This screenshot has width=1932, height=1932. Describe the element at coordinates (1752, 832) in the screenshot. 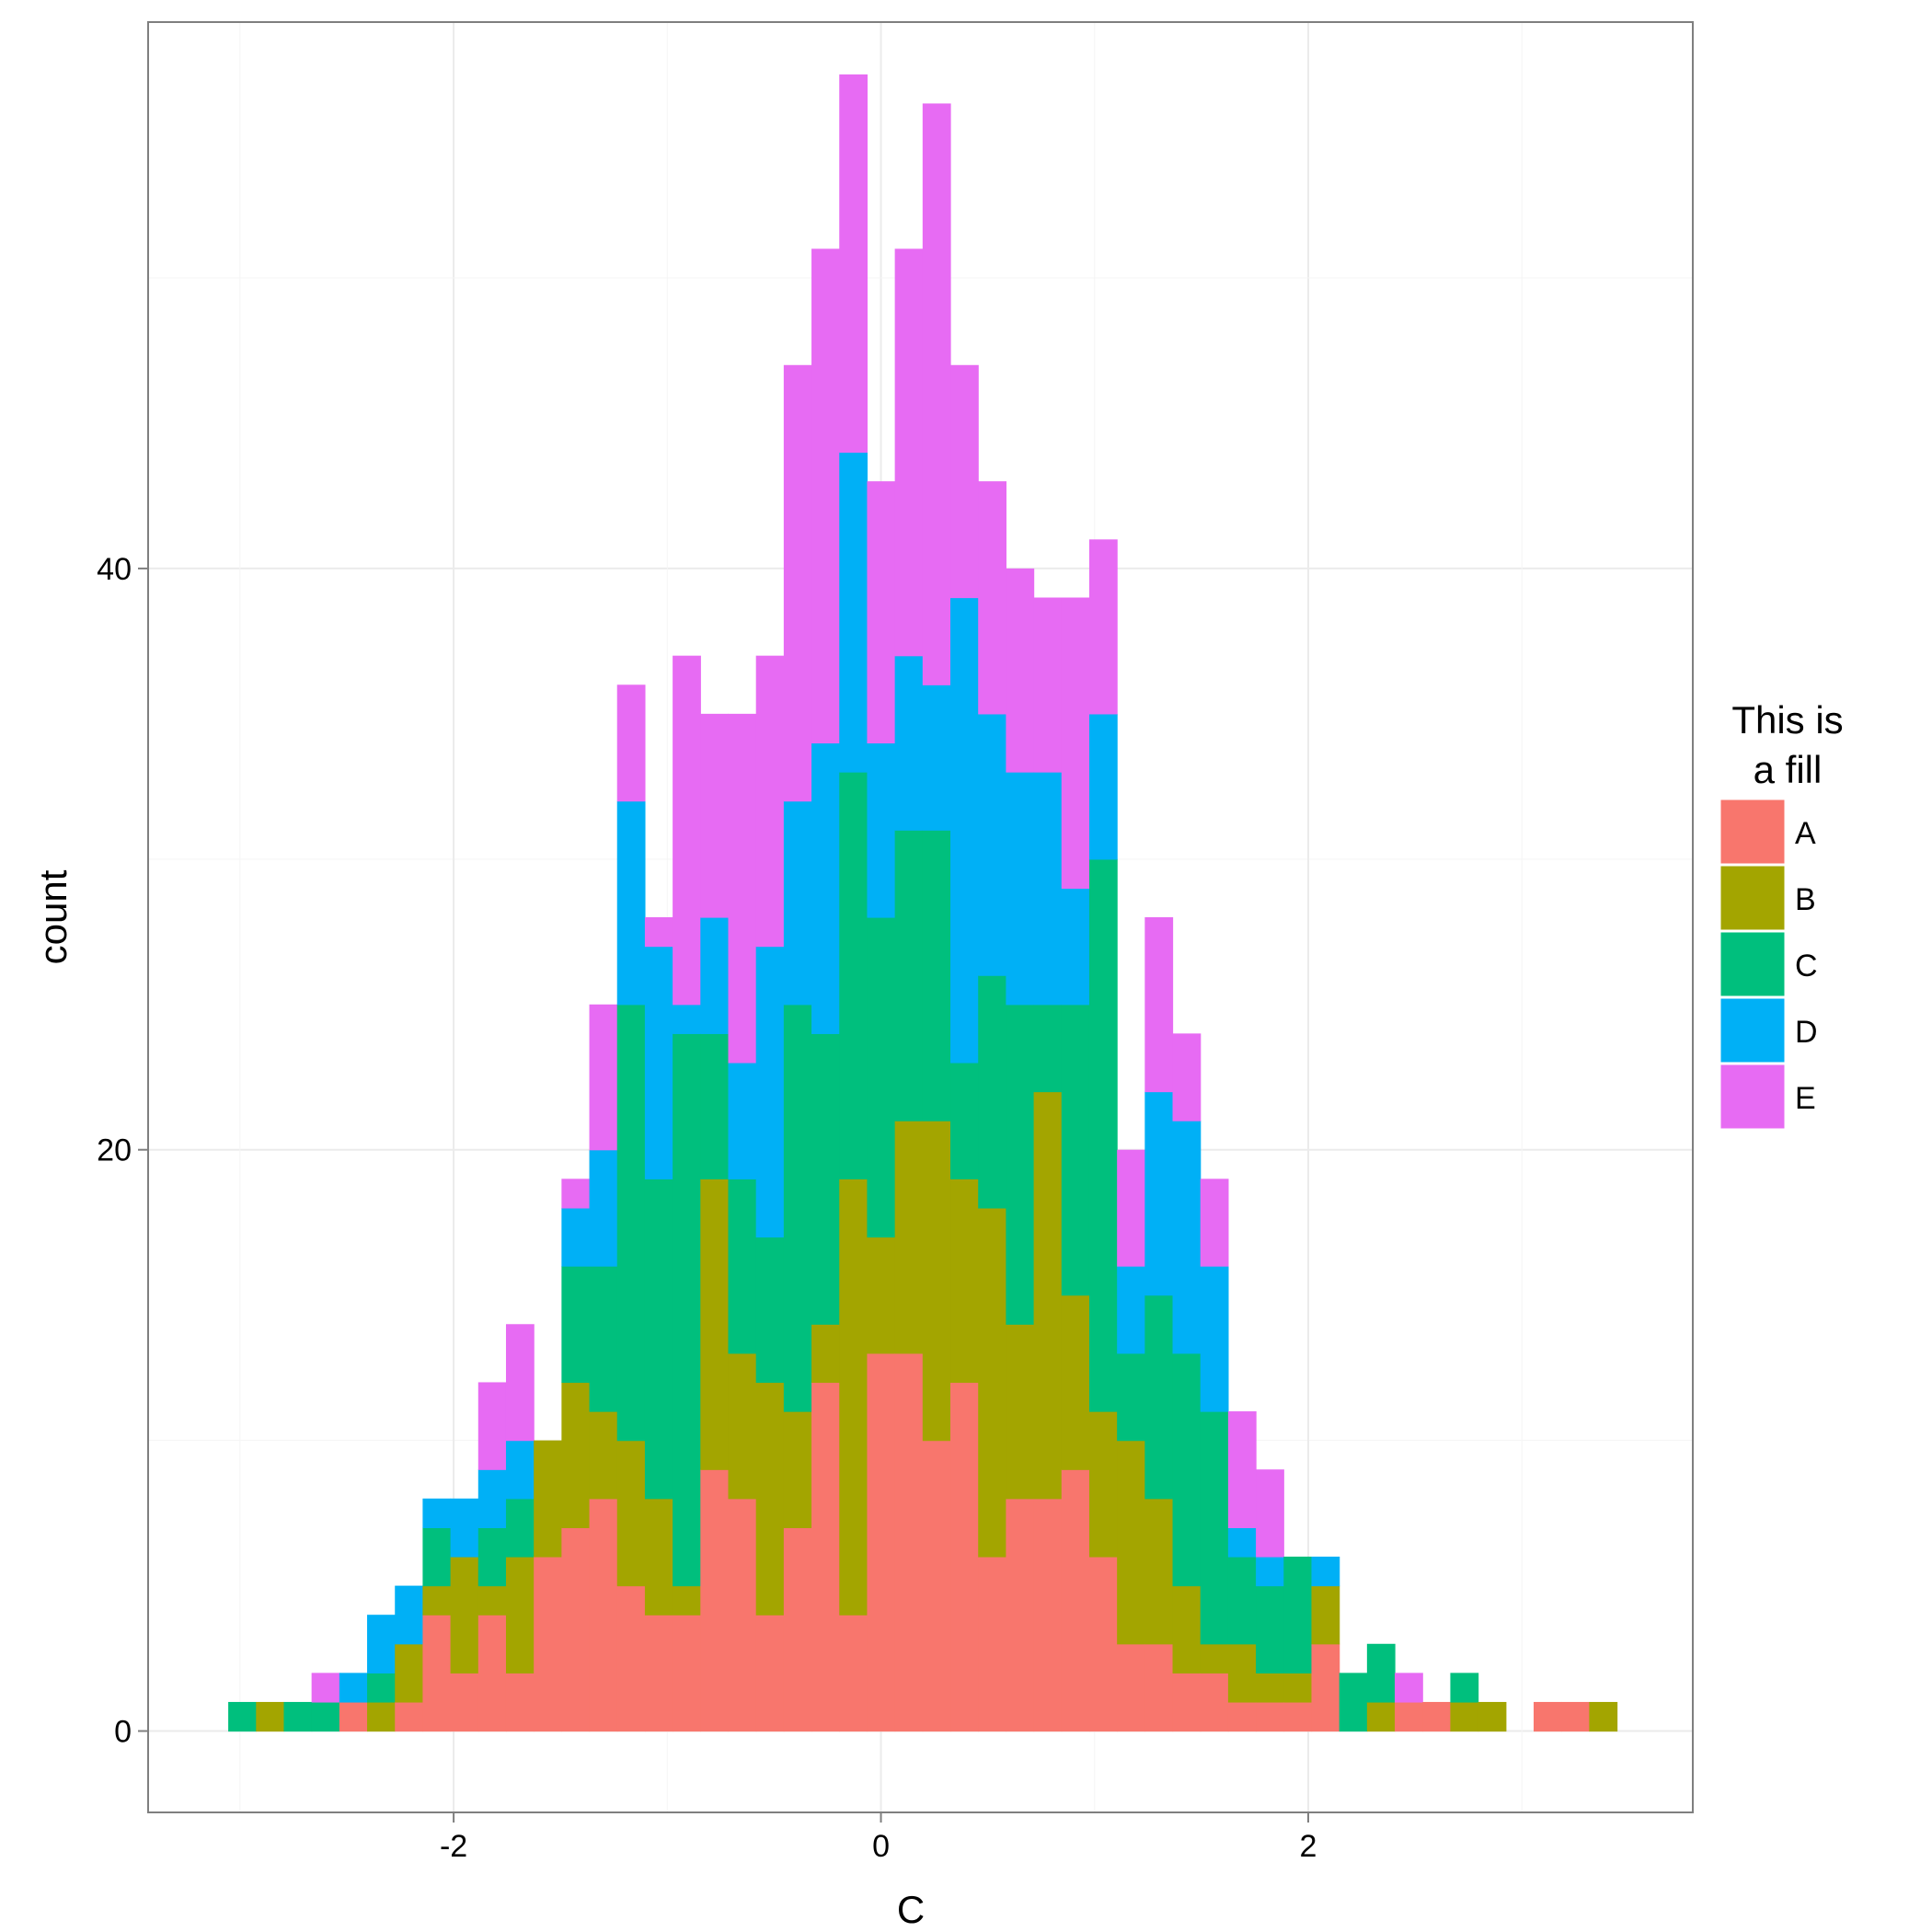

I see `legend-key-A` at that location.